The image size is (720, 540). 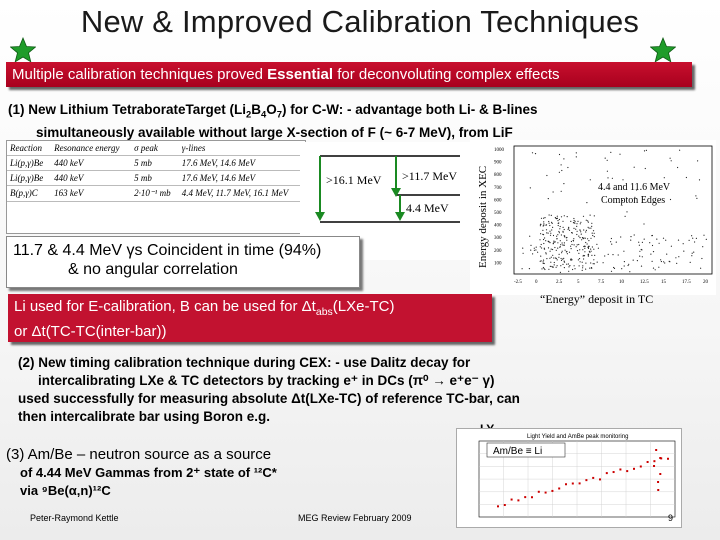 I want to click on scatter-ytick: 900, so click(x=498, y=163).